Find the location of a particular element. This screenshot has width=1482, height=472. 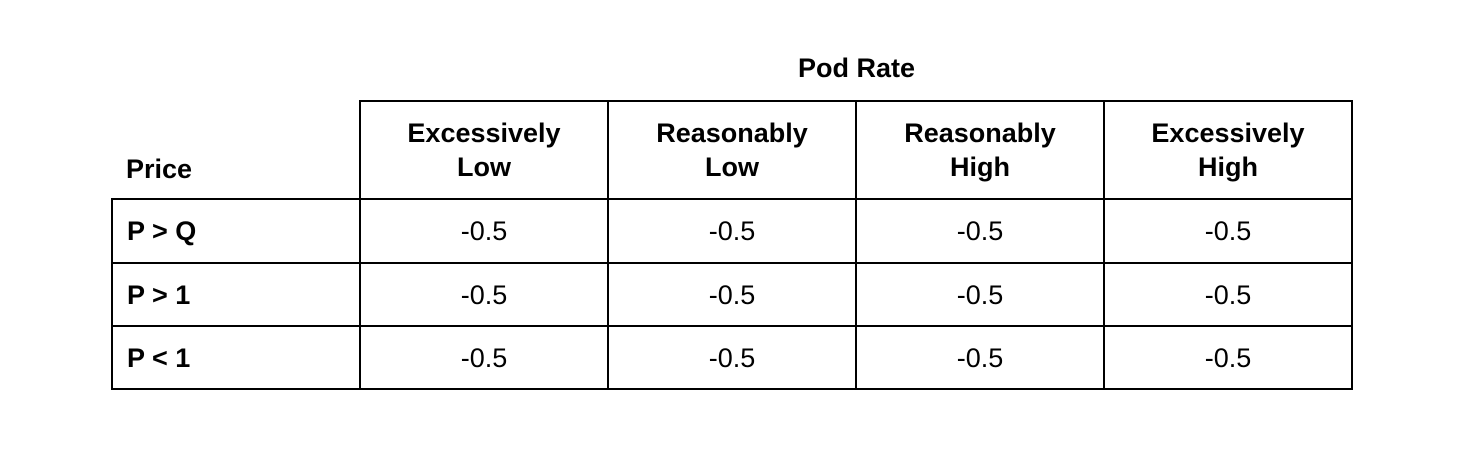

grid-line-bottom is located at coordinates (732, 389).